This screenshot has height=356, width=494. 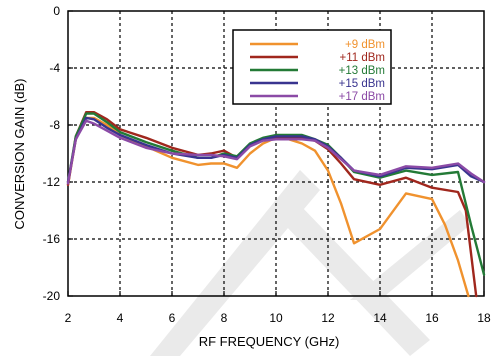 I want to click on x-tick-label: 2, so click(x=68, y=318).